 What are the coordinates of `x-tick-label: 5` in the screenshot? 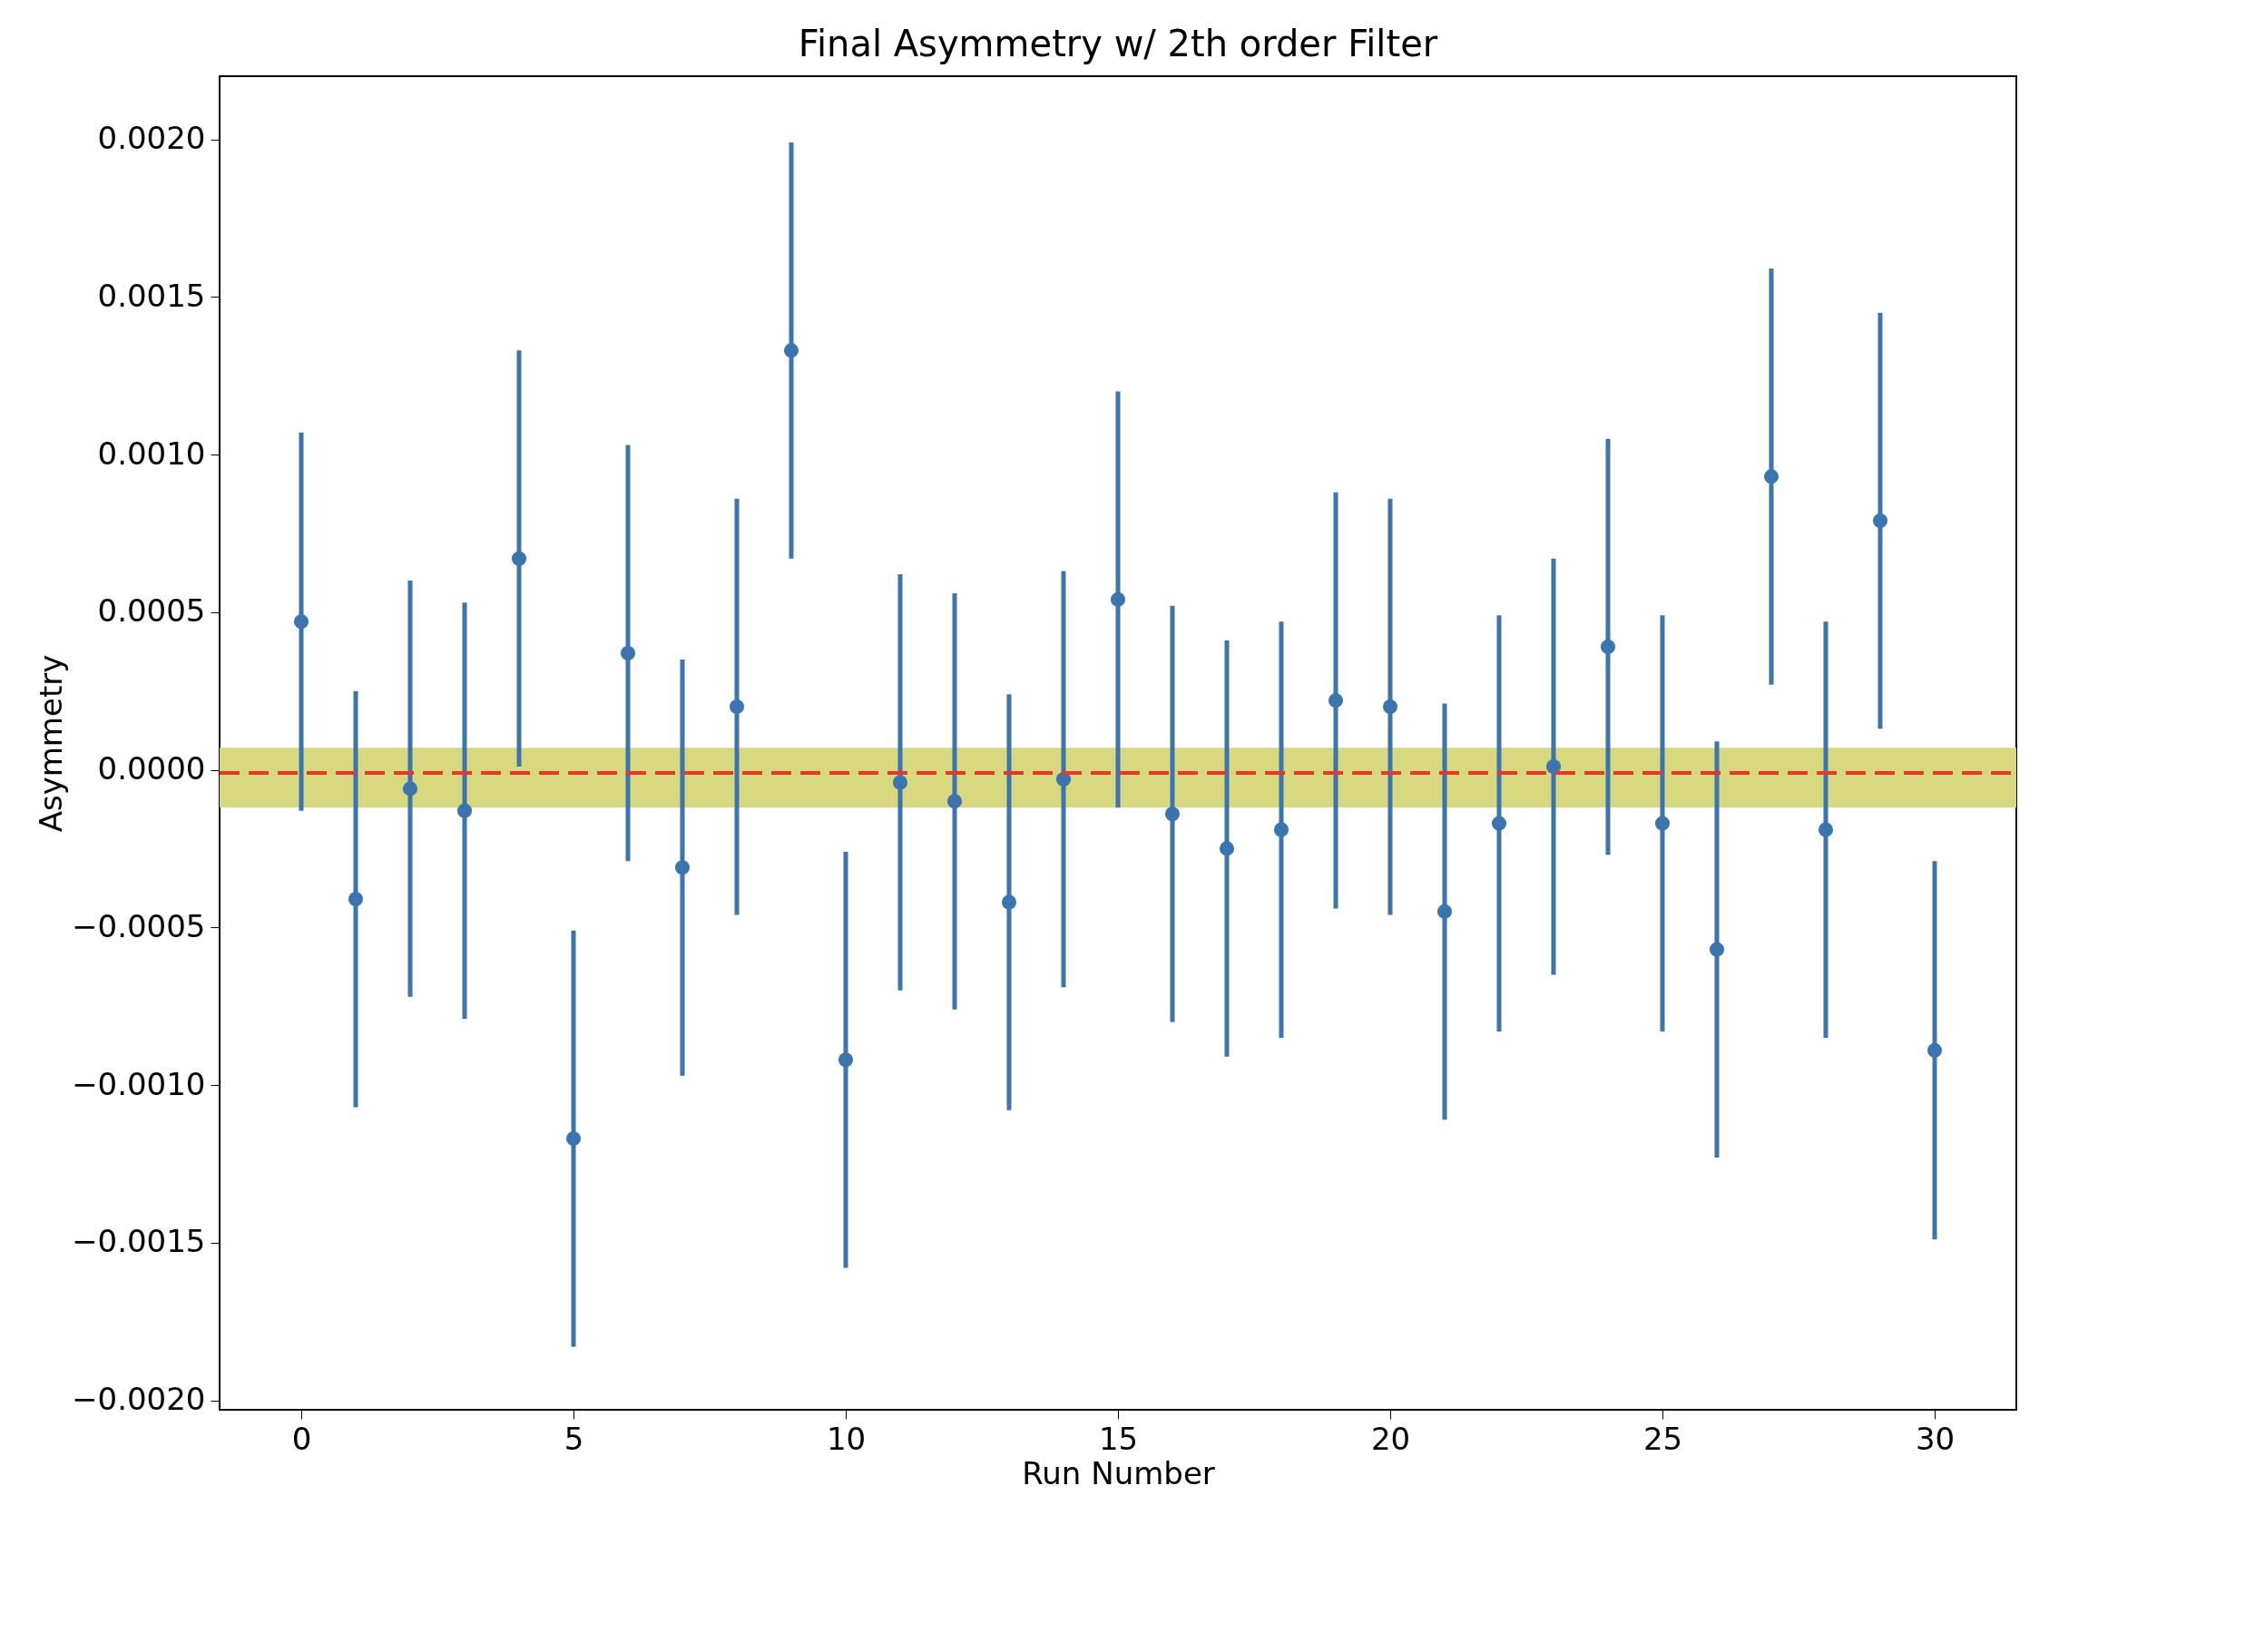 It's located at (574, 1438).